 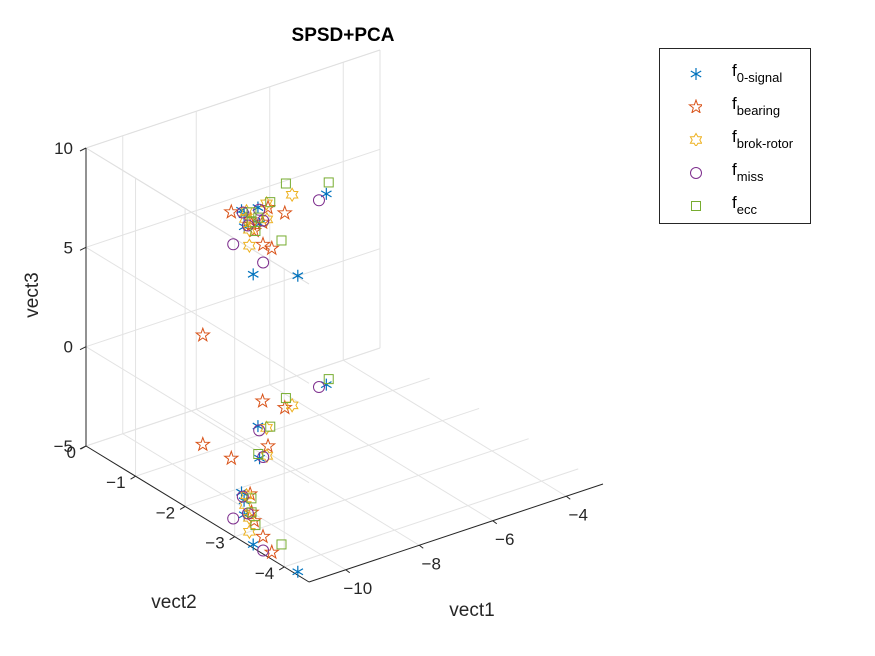 What do you see at coordinates (197, 514) in the screenshot?
I see `y-axis-line` at bounding box center [197, 514].